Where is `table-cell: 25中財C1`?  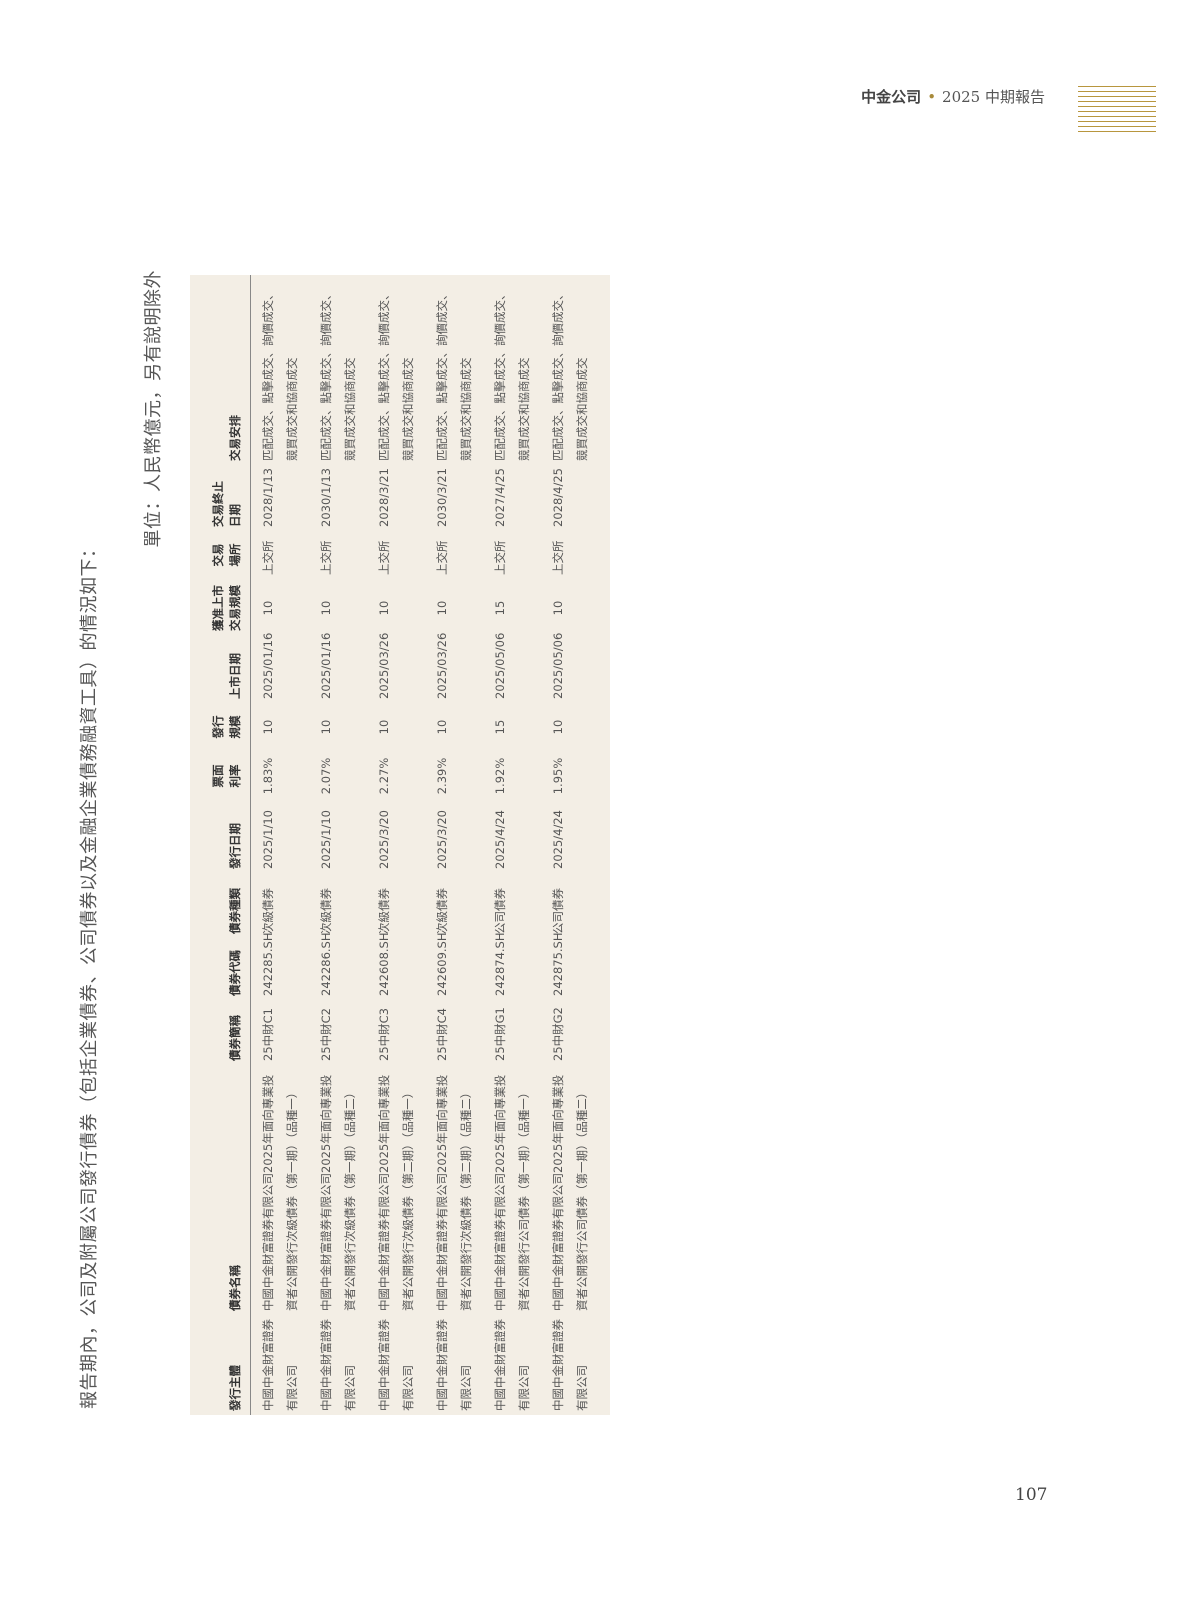 table-cell: 25中財C1 is located at coordinates (268, 1034).